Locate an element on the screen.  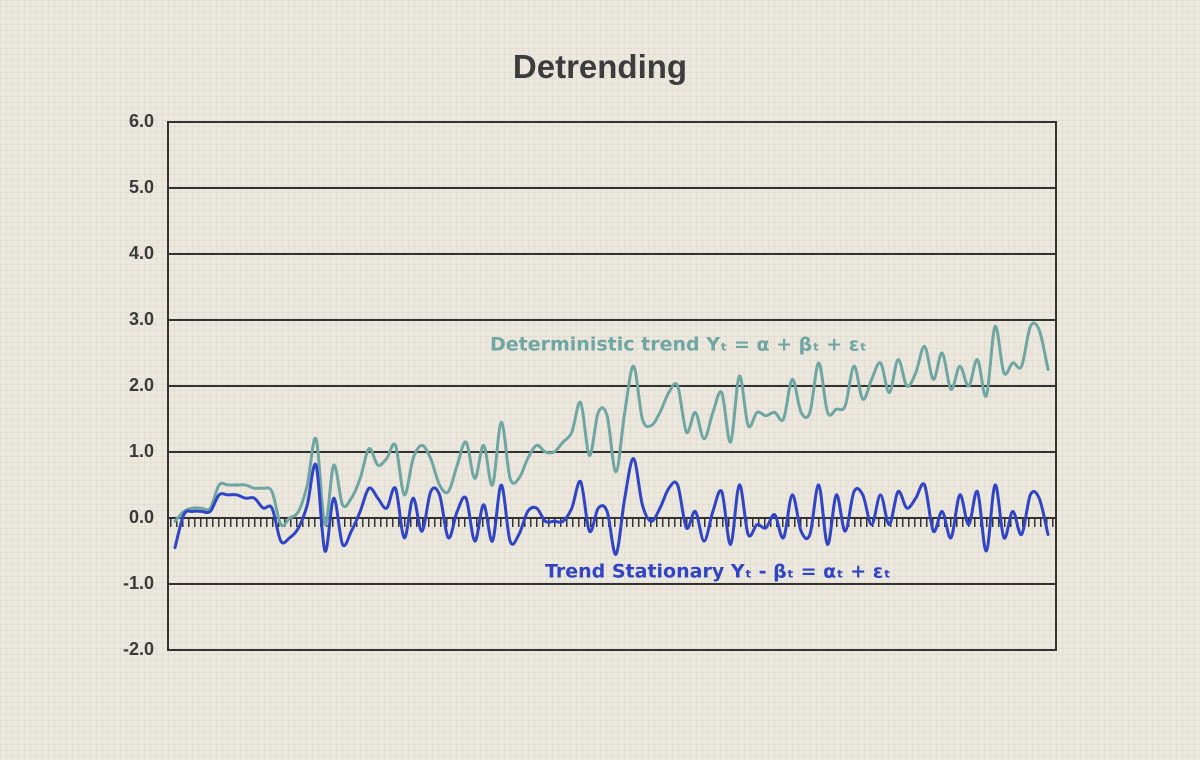
chart-title: Detrending is located at coordinates (600, 66).